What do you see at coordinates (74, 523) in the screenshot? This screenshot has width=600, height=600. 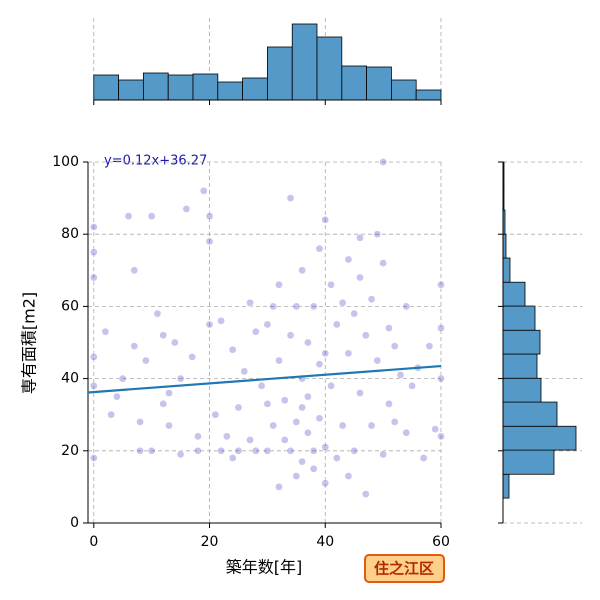 I see `y-tick-label: 0` at bounding box center [74, 523].